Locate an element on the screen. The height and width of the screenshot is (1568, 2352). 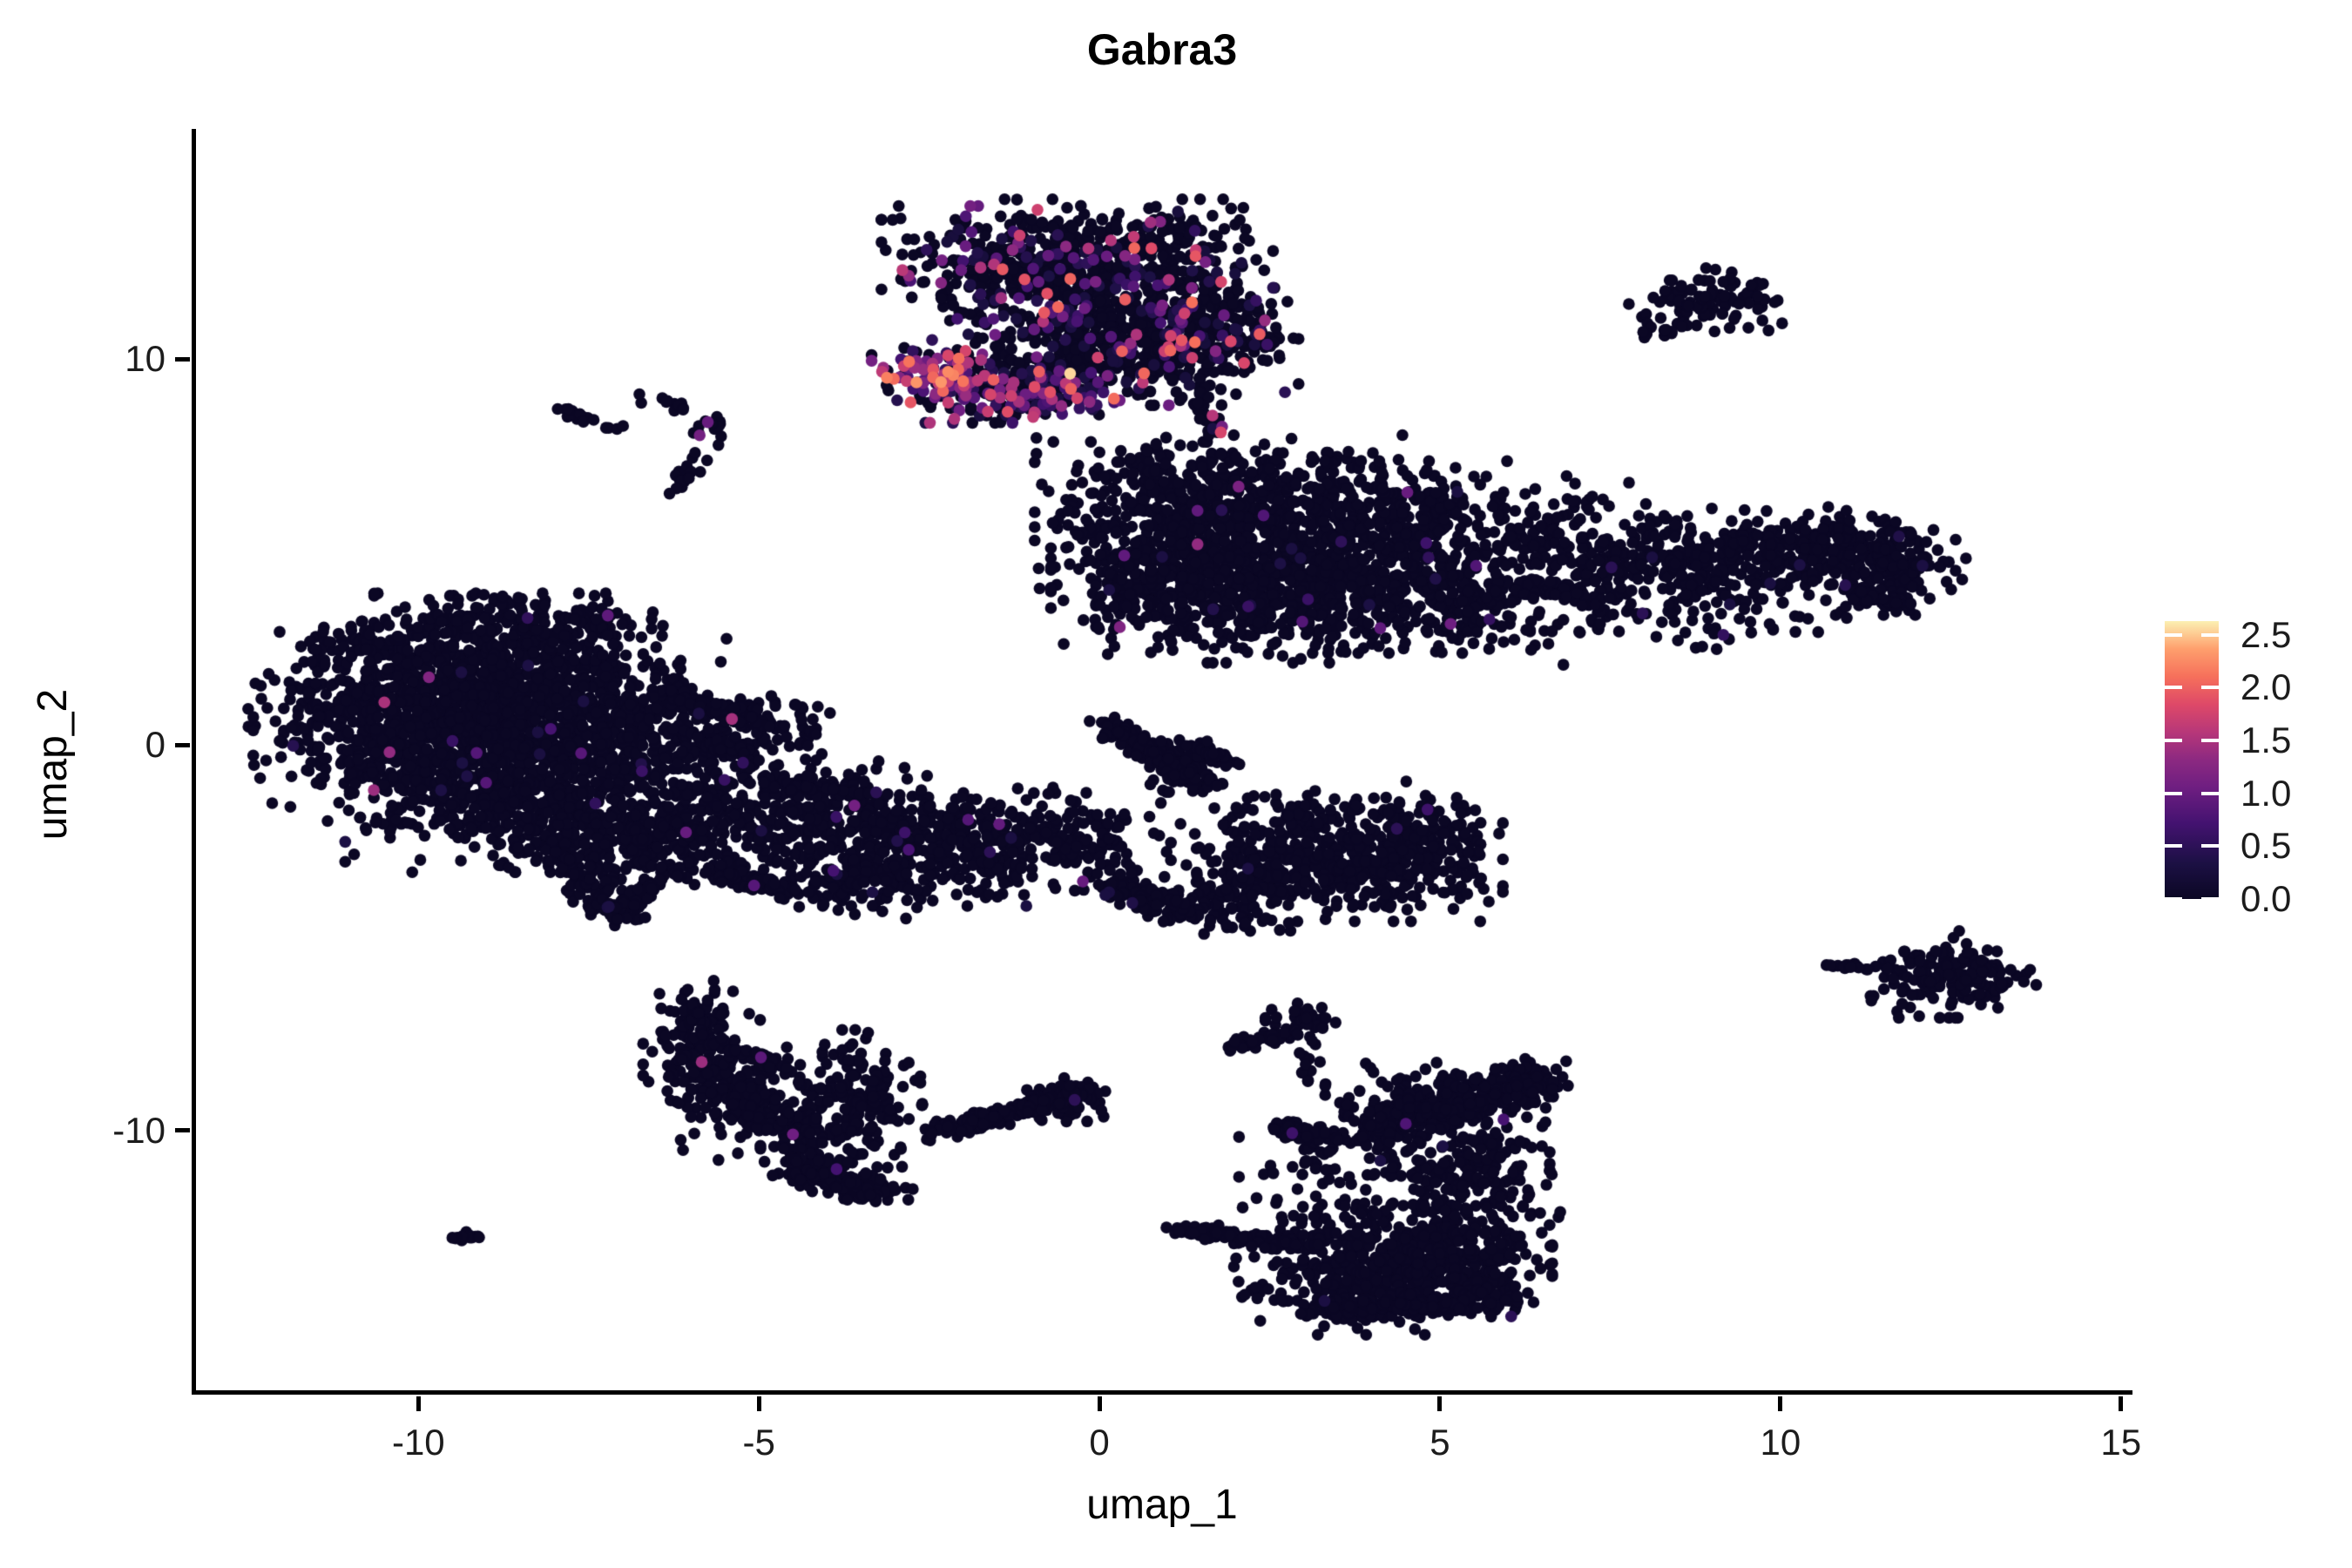
x-tick-label: -10 is located at coordinates (418, 1442).